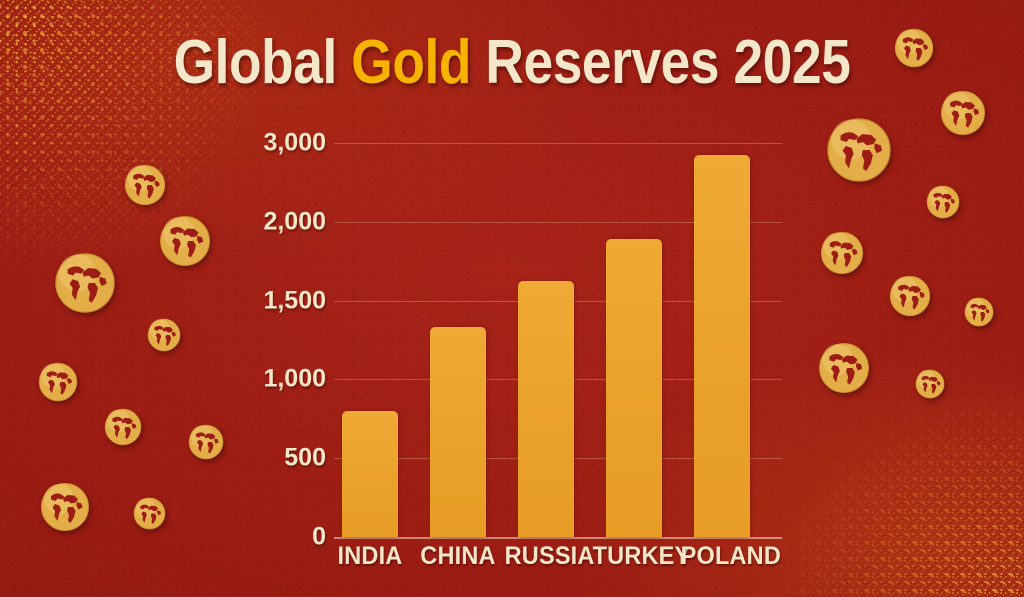  Describe the element at coordinates (641, 556) in the screenshot. I see `x-axis-label-turkey: TURKEY` at that location.